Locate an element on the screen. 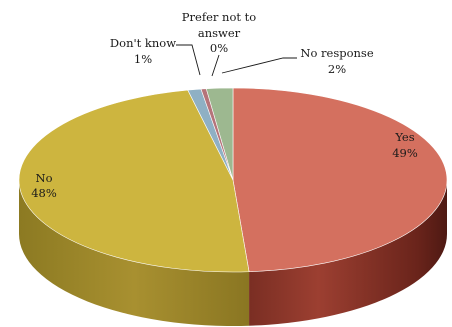 This screenshot has height=327, width=452. slice-percent-prefer: 0% is located at coordinates (219, 48).